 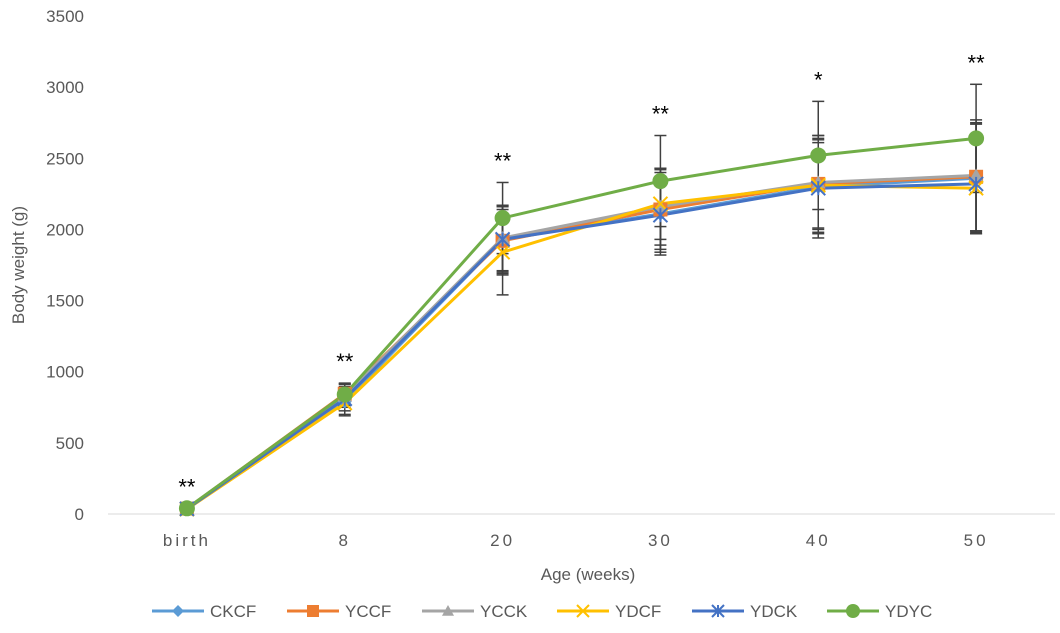 I want to click on legend-label: YCCF, so click(x=368, y=611).